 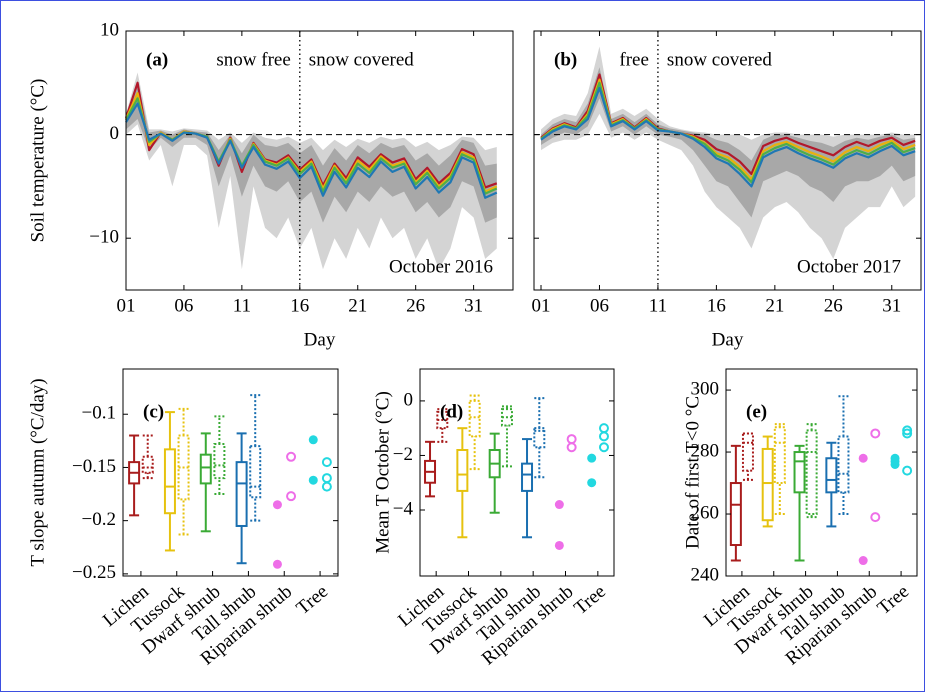 What do you see at coordinates (94, 466) in the screenshot?
I see `y-tick-label: −0.15` at bounding box center [94, 466].